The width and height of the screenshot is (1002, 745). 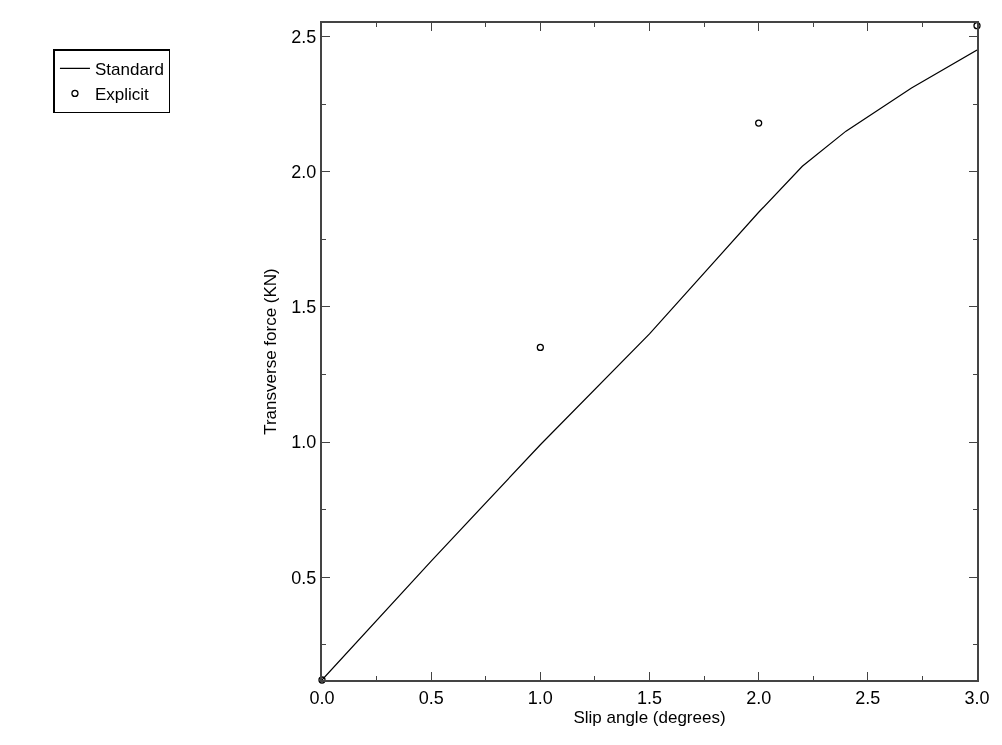 I want to click on y-tick-label: 0.5, so click(x=304, y=577).